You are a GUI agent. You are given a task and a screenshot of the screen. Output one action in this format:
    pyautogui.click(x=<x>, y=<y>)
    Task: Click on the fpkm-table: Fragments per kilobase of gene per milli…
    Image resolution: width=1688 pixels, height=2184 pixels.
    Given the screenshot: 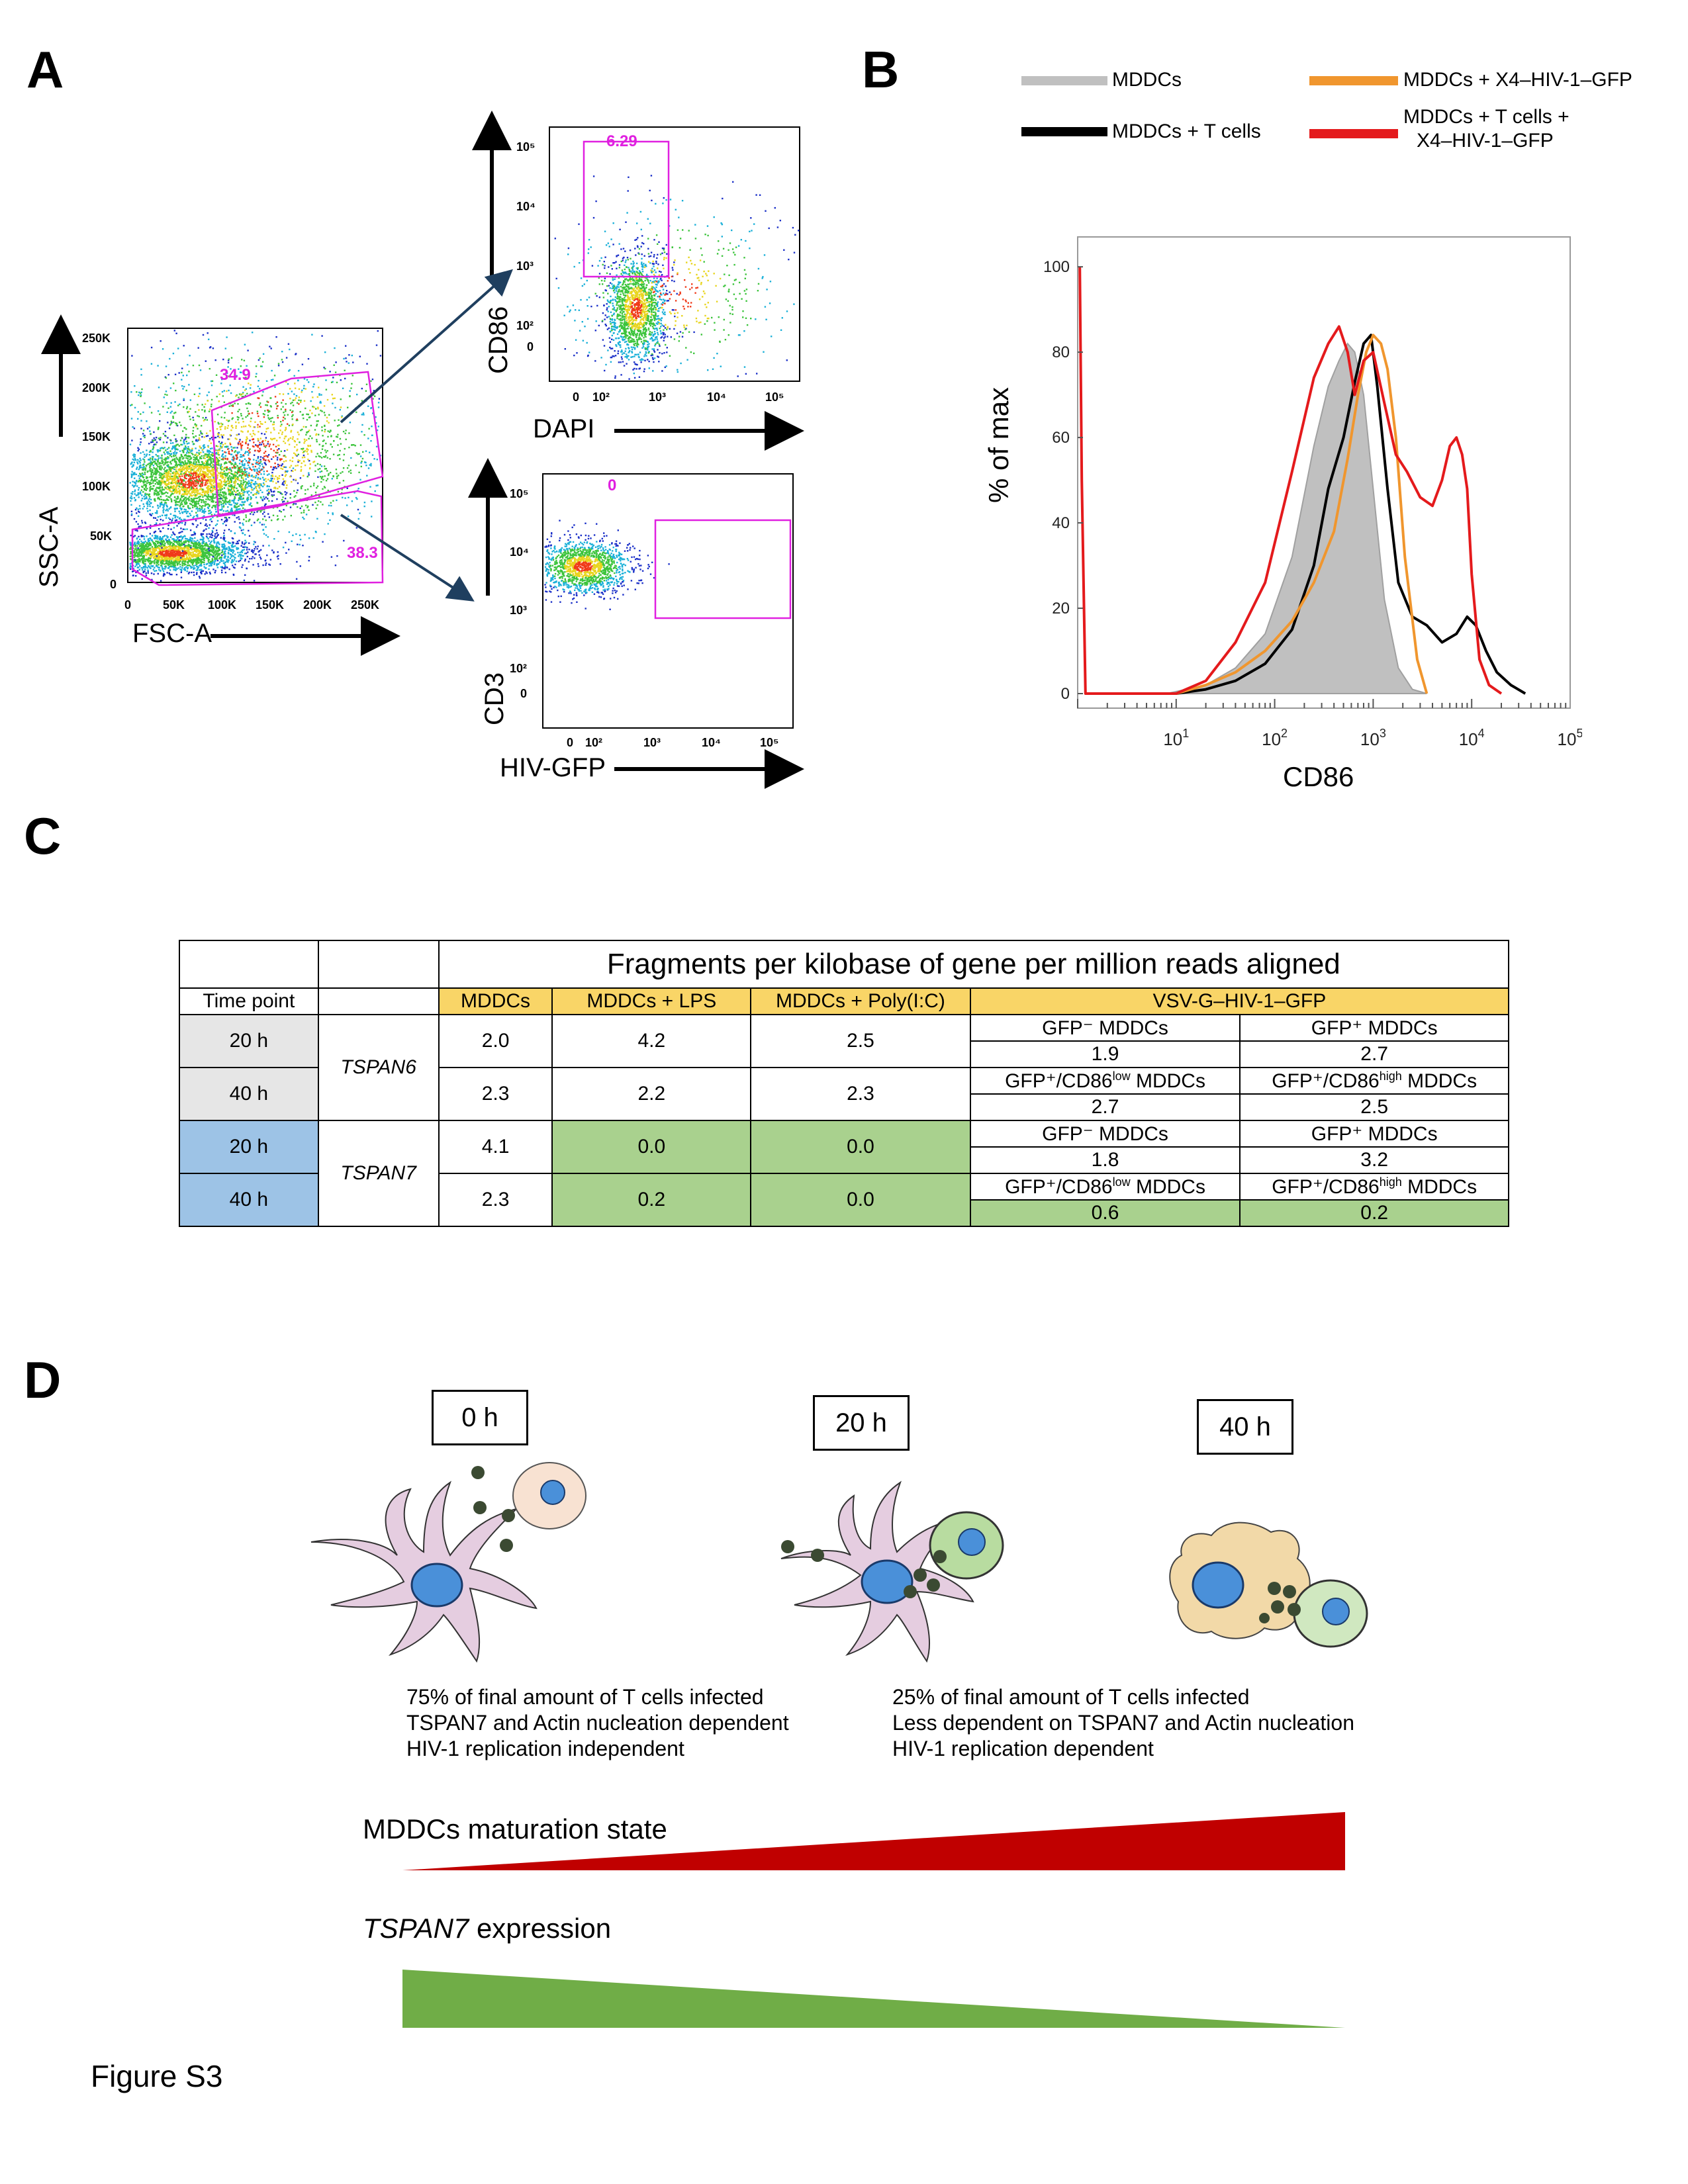 What is the action you would take?
    pyautogui.click(x=844, y=1083)
    